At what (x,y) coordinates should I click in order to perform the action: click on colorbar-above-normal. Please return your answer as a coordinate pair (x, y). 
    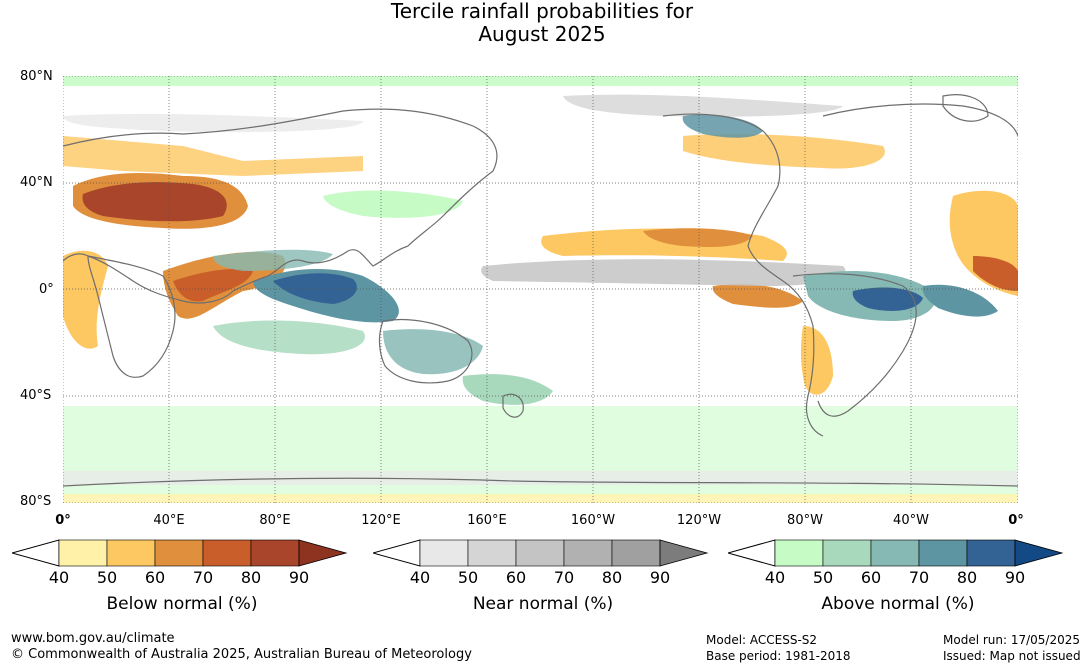
    Looking at the image, I should click on (896, 553).